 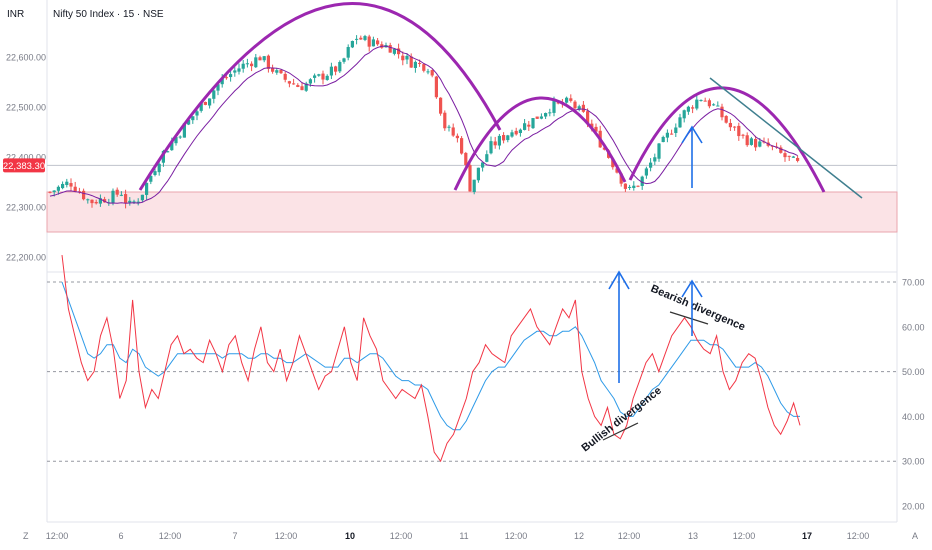 What do you see at coordinates (472, 212) in the screenshot?
I see `support-zone` at bounding box center [472, 212].